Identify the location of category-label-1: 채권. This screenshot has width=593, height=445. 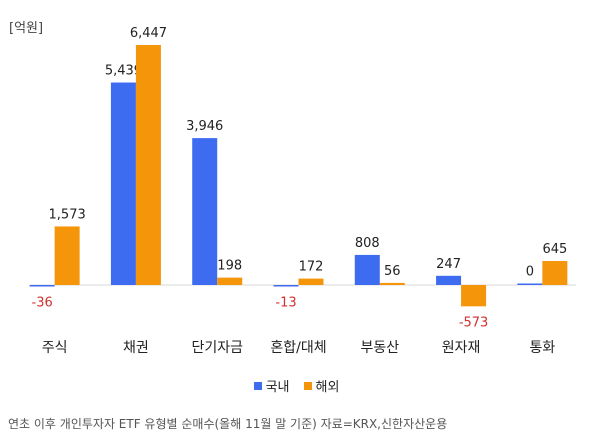
(136, 348).